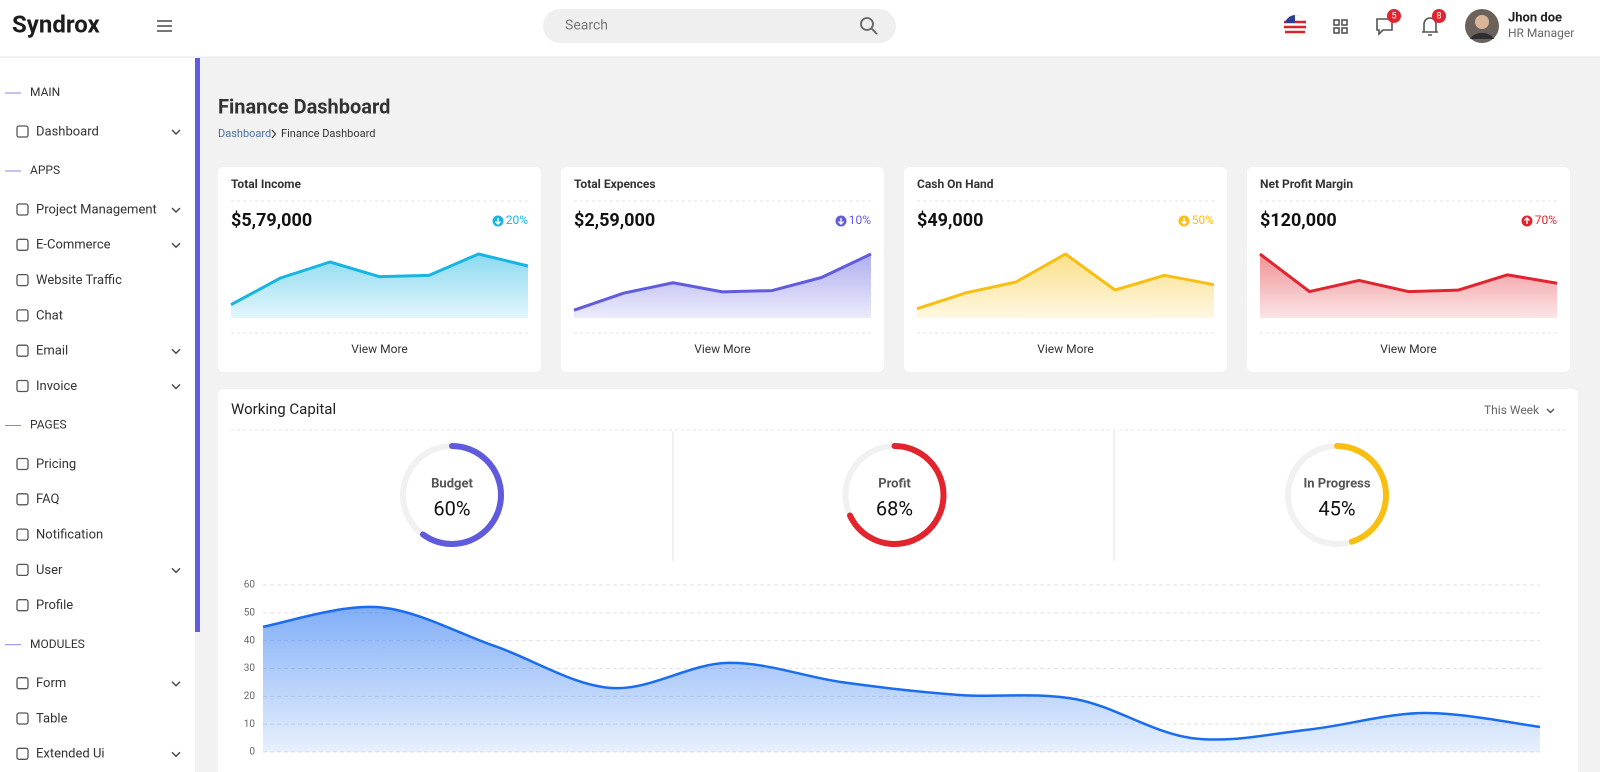 The width and height of the screenshot is (1600, 772). Describe the element at coordinates (1535, 17) in the screenshot. I see `user-name: Jhon doe` at that location.